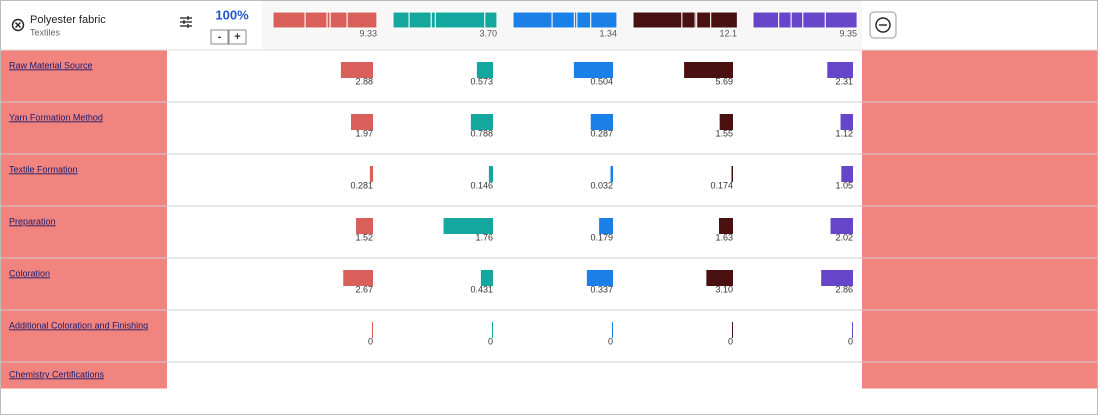 The image size is (1098, 415). I want to click on impact-value: 0.281, so click(361, 185).